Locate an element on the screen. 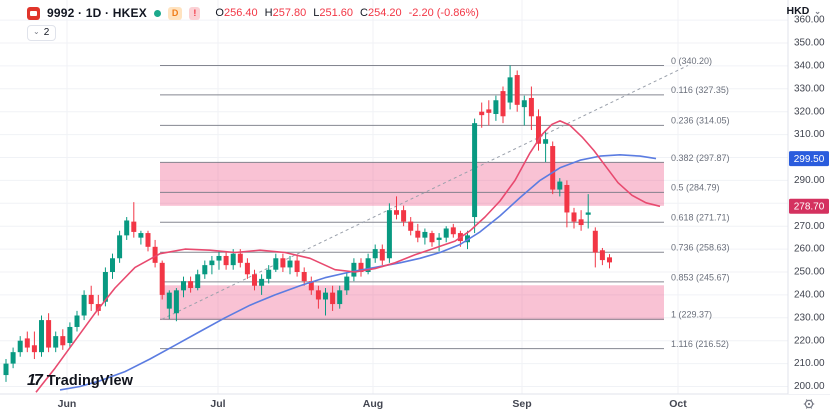 This screenshot has height=414, width=830. tradingview-watermark: 17 TradingView is located at coordinates (80, 381).